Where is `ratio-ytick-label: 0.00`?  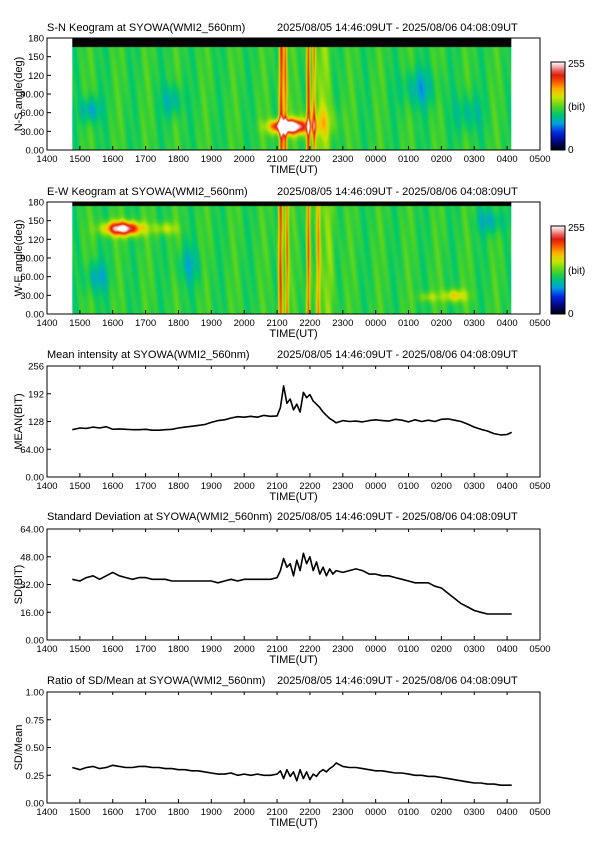 ratio-ytick-label: 0.00 is located at coordinates (35, 804).